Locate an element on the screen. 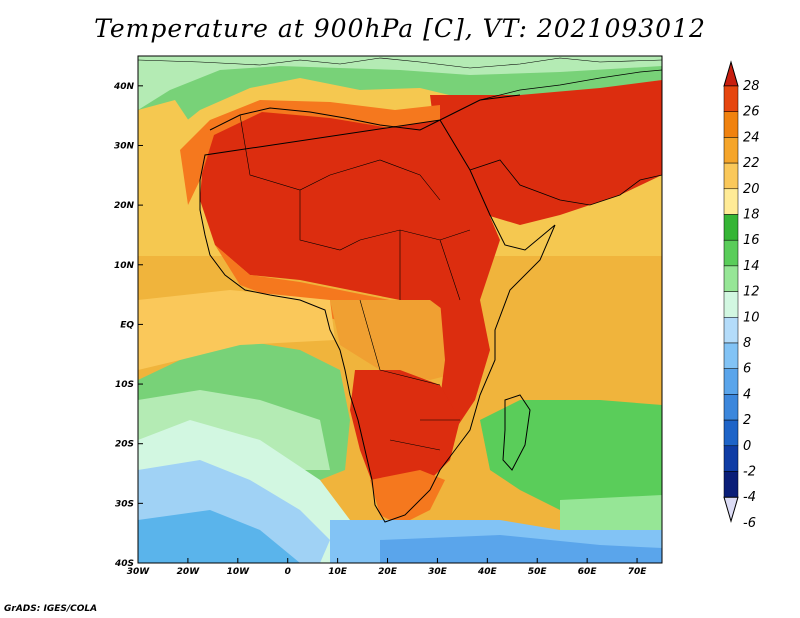  colorbar-label: 18 is located at coordinates (751, 215).